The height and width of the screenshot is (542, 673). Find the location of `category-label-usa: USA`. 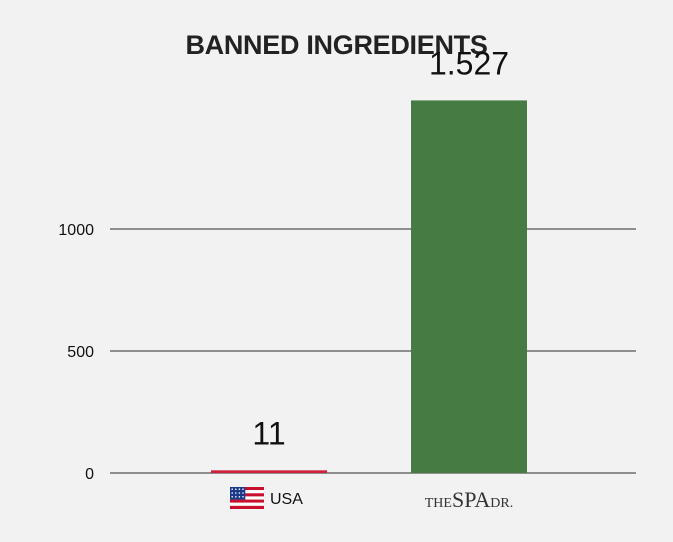

category-label-usa: USA is located at coordinates (286, 499).